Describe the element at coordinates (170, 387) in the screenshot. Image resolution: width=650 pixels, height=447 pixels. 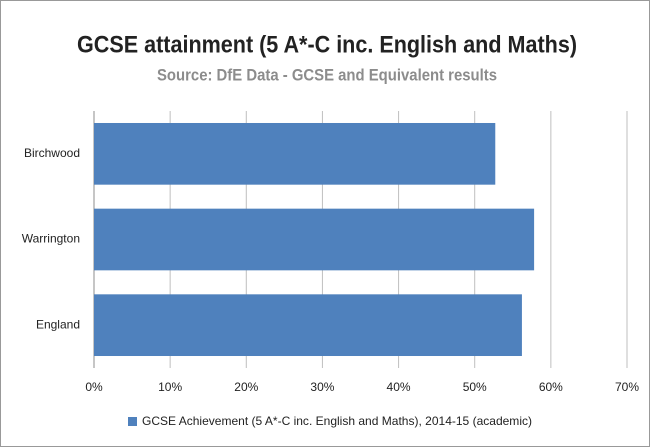
I see `x-tick-label: 10%` at that location.